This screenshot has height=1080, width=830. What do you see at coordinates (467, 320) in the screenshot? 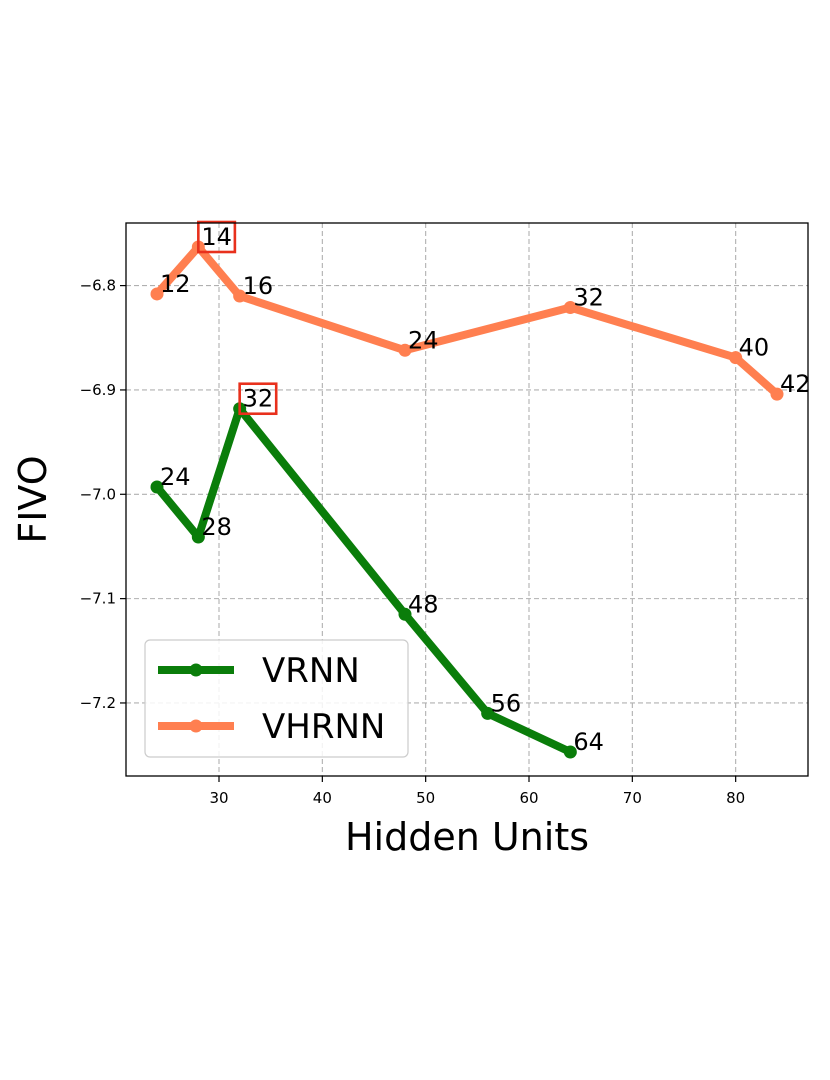
I see `vhrnn-line` at bounding box center [467, 320].